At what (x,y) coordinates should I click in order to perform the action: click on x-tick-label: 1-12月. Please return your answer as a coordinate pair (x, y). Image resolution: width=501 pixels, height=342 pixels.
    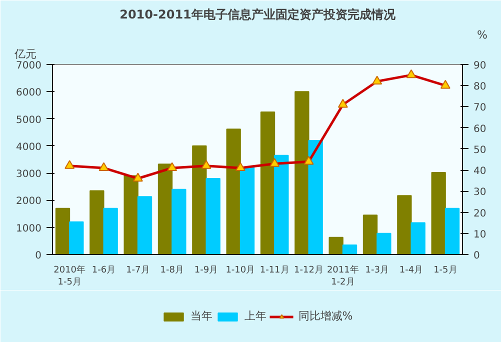
    Looking at the image, I should click on (309, 271).